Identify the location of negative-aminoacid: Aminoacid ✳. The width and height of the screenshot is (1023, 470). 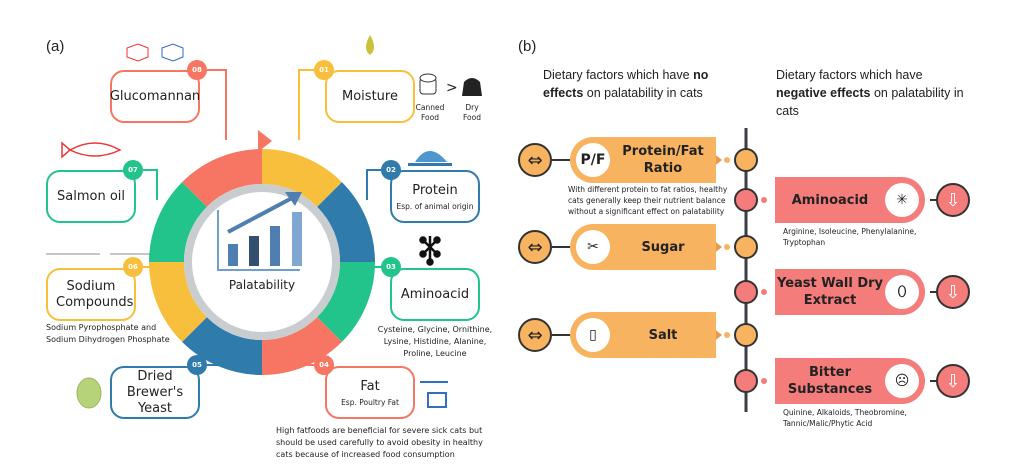
(850, 200).